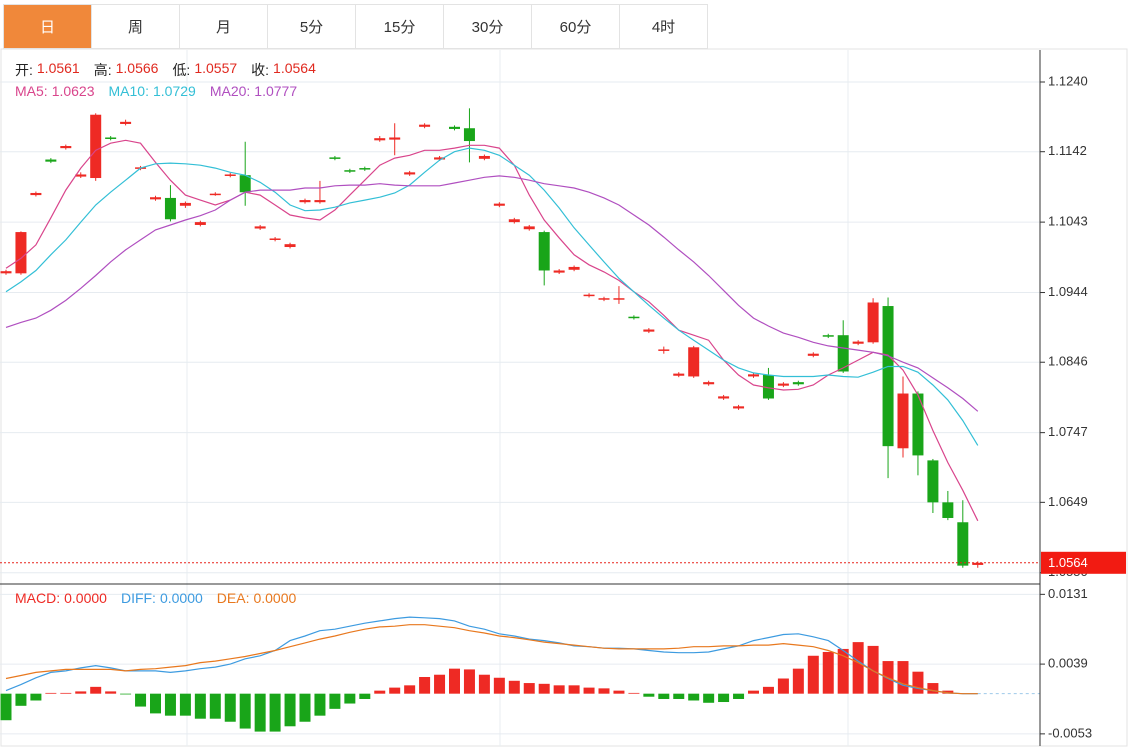 This screenshot has width=1144, height=747. I want to click on ohlc-value: 1.0566, so click(137, 68).